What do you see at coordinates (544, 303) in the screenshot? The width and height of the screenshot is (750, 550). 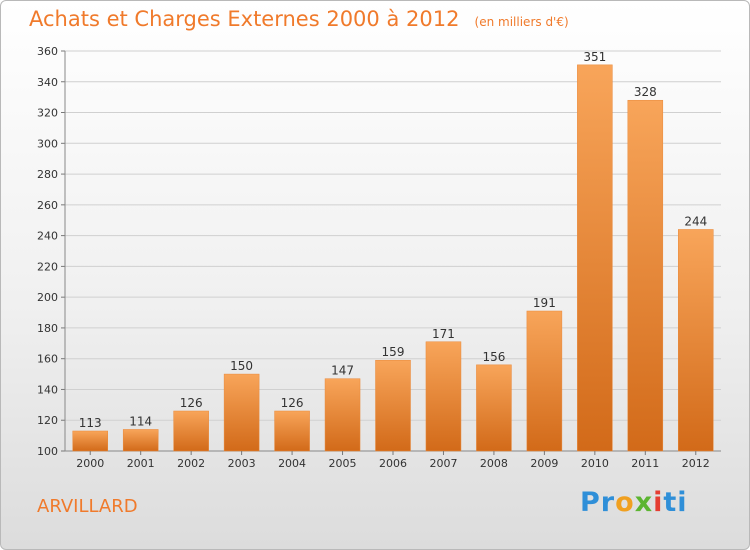 I see `bar-value-label: 191` at bounding box center [544, 303].